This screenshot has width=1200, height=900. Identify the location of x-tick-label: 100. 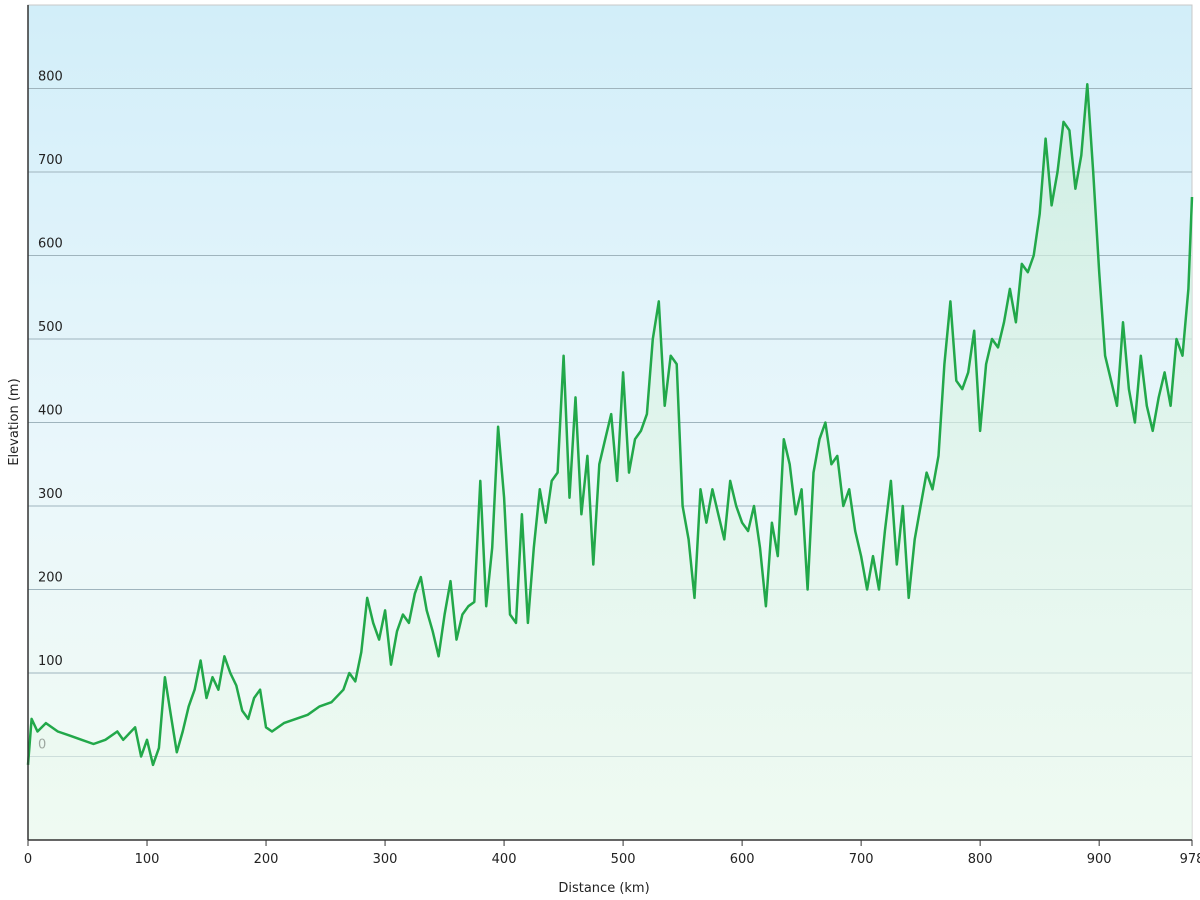
(147, 859).